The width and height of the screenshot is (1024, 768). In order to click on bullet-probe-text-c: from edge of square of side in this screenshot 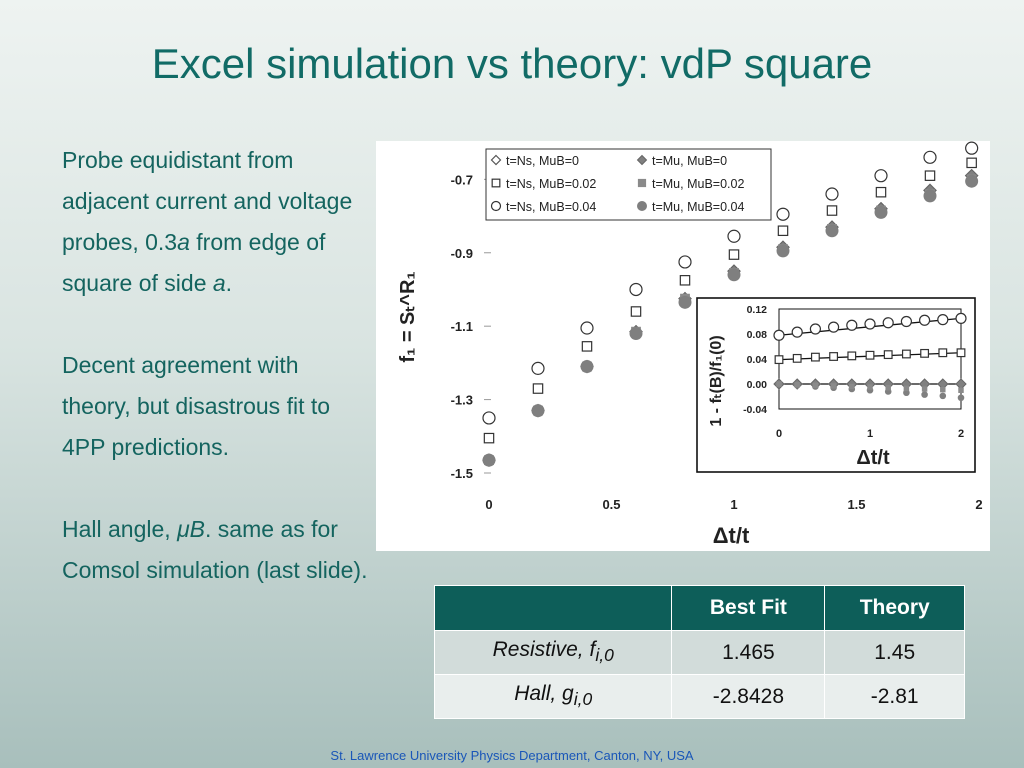, I will do `click(194, 262)`.